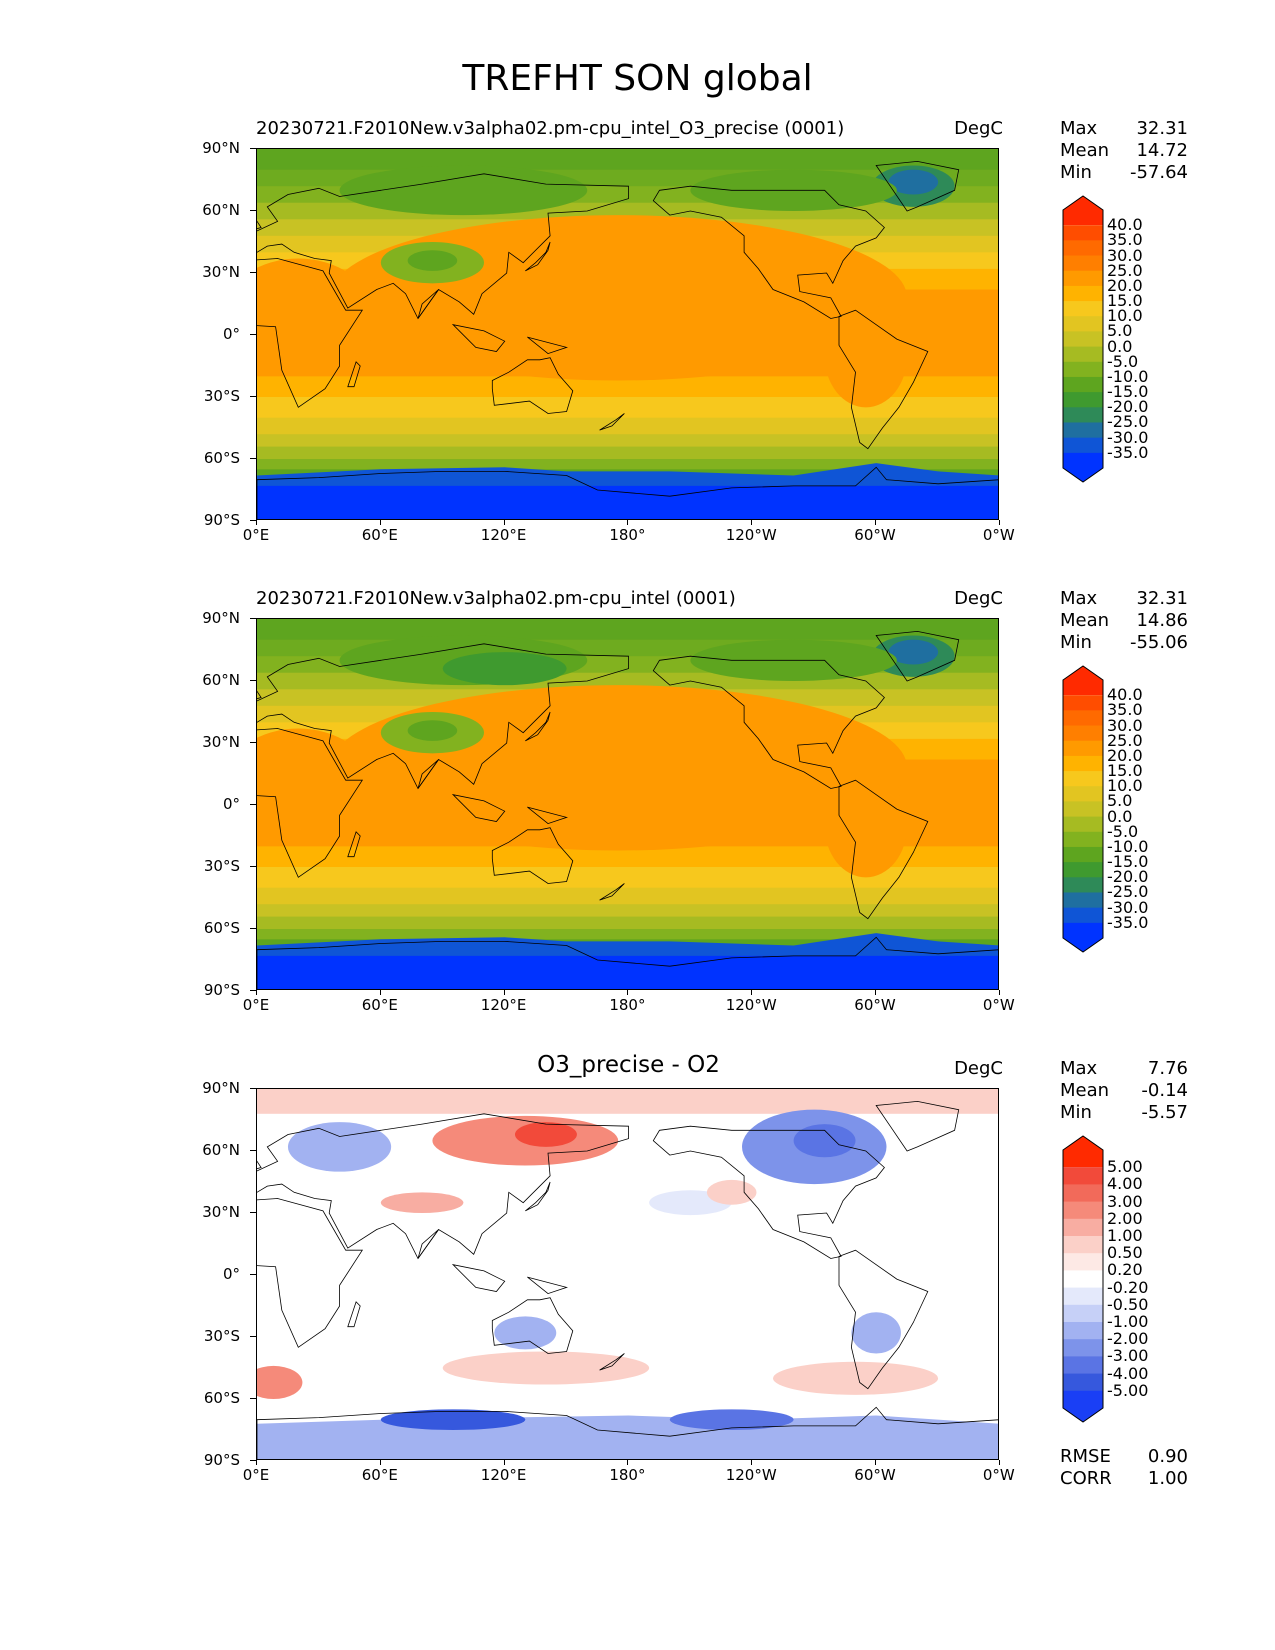 The height and width of the screenshot is (1650, 1275). What do you see at coordinates (546, 1368) in the screenshot?
I see `southern-warm` at bounding box center [546, 1368].